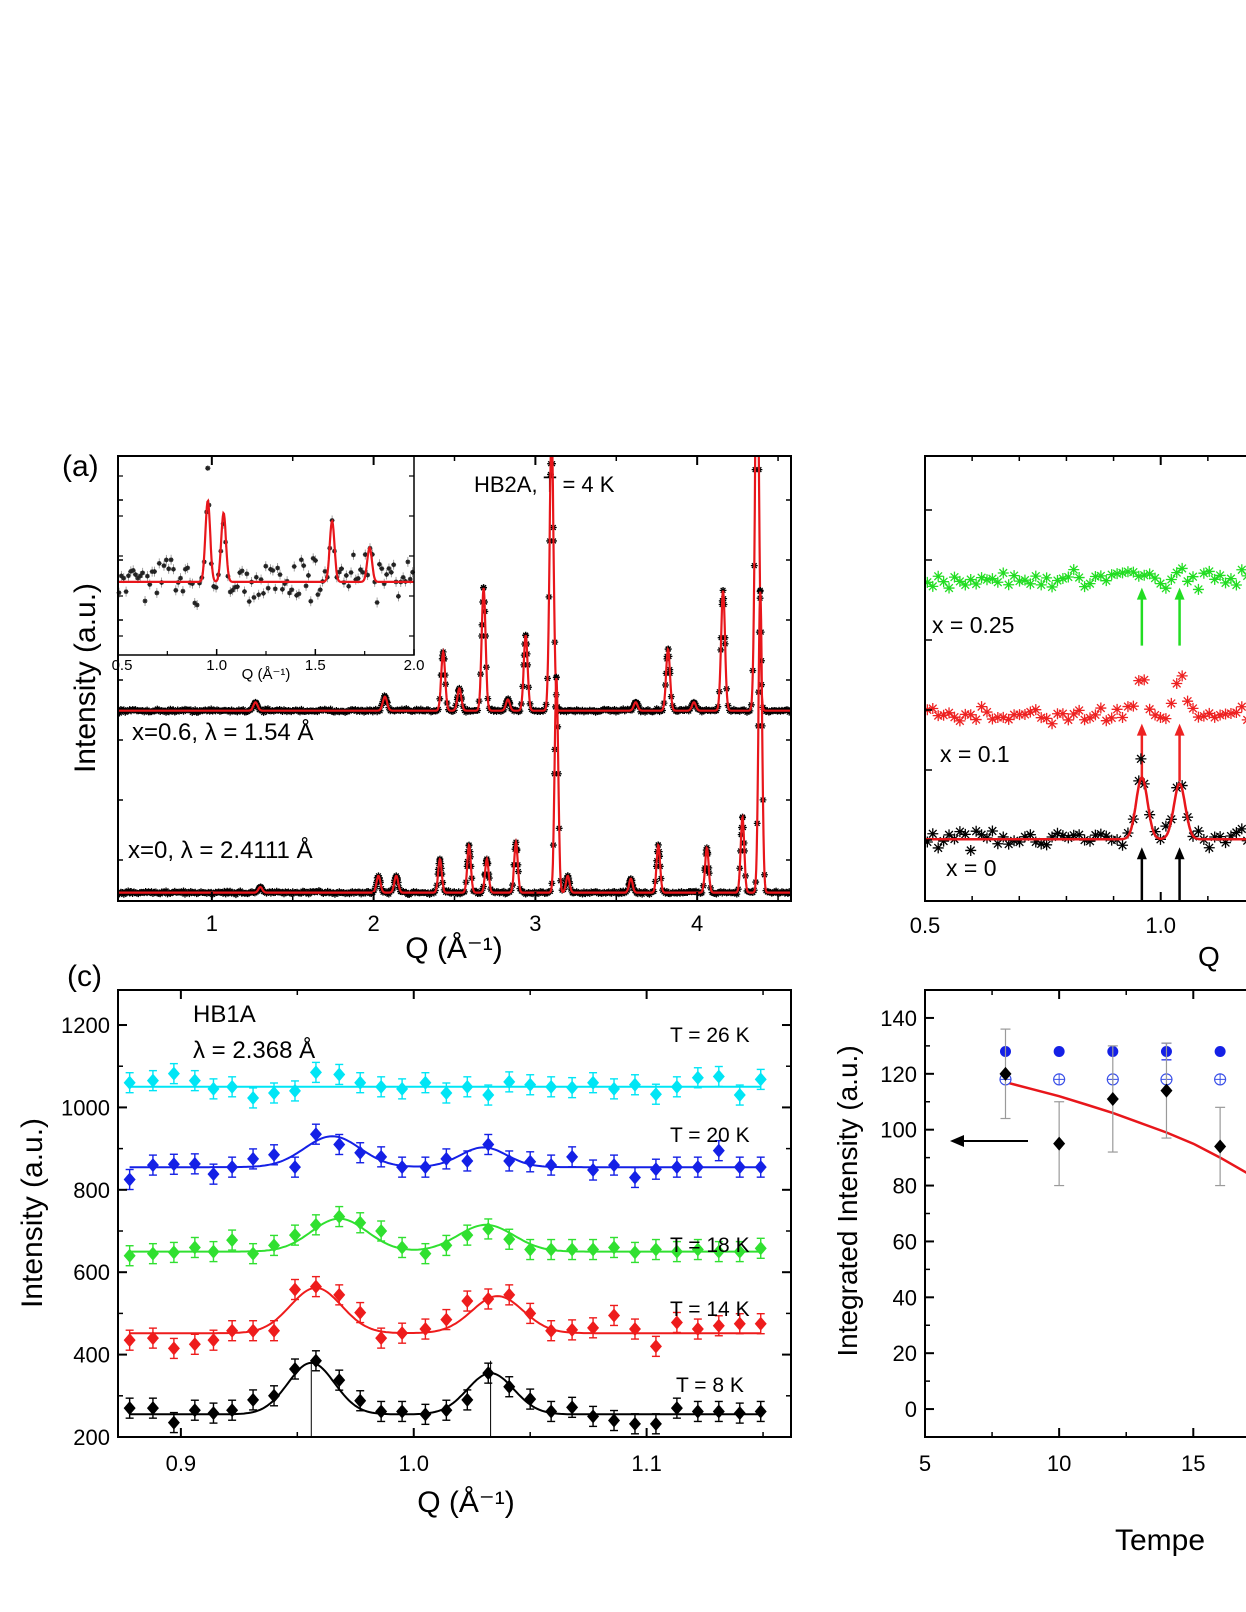 This screenshot has height=1612, width=1246. Describe the element at coordinates (1179, 729) in the screenshot. I see `peak-arrowhead` at that location.